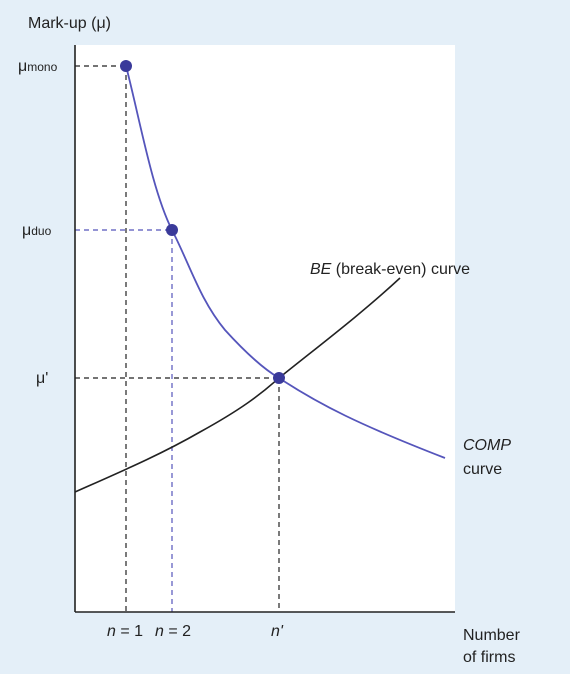 Image resolution: width=570 pixels, height=674 pixels. I want to click on x-label-n1: n = 1, so click(125, 631).